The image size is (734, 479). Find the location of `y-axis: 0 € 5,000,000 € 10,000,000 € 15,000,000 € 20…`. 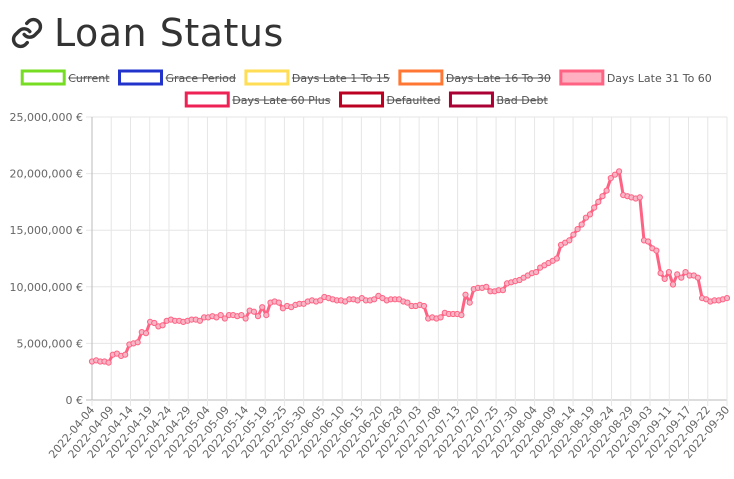

y-axis: 0 € 5,000,000 € 10,000,000 € 15,000,000 € 20… is located at coordinates (51, 259).